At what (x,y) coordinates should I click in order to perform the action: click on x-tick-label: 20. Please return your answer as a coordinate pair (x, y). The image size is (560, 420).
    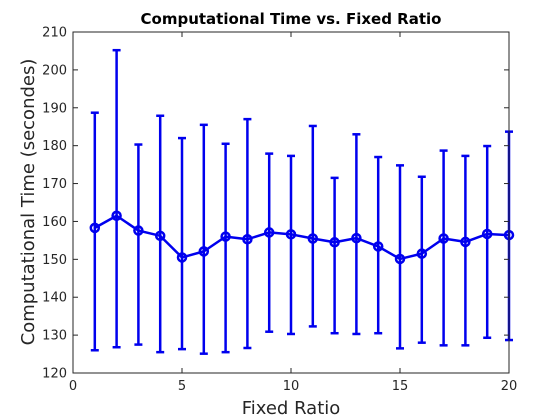
    Looking at the image, I should click on (509, 386).